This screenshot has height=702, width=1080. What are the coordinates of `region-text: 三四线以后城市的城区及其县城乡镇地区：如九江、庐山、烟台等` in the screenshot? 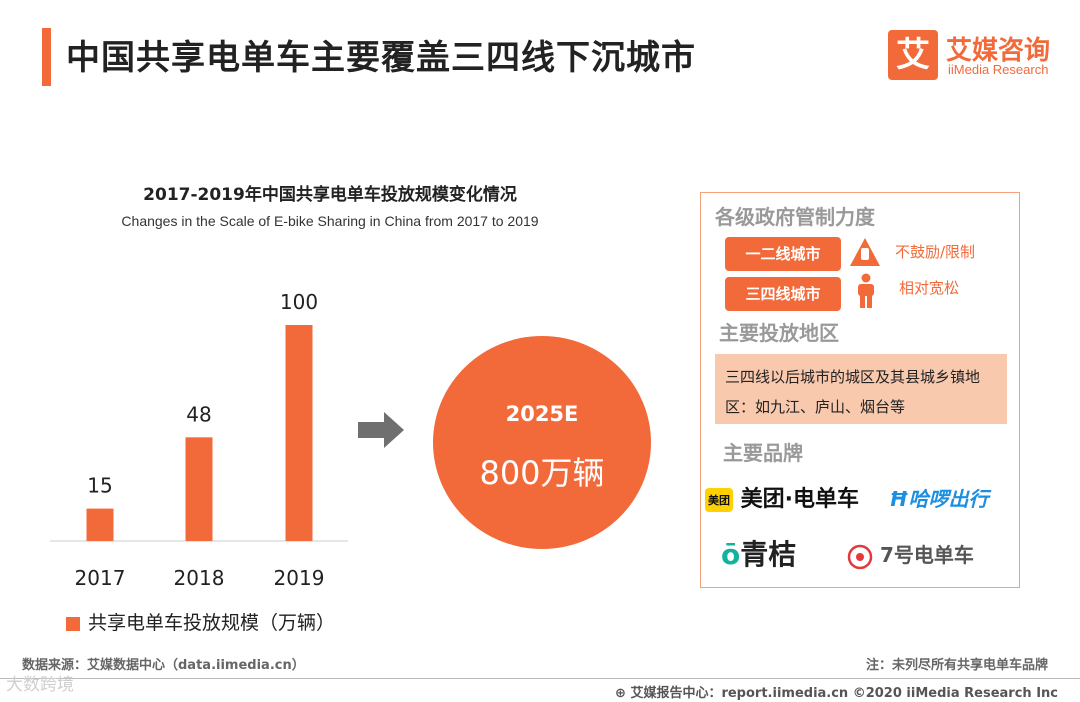 It's located at (861, 389).